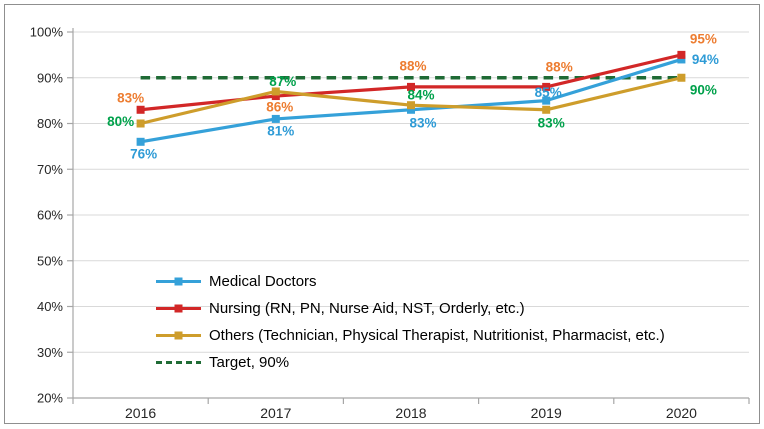  Describe the element at coordinates (279, 107) in the screenshot. I see `data-label-nursing-rn-2017: 86%` at that location.